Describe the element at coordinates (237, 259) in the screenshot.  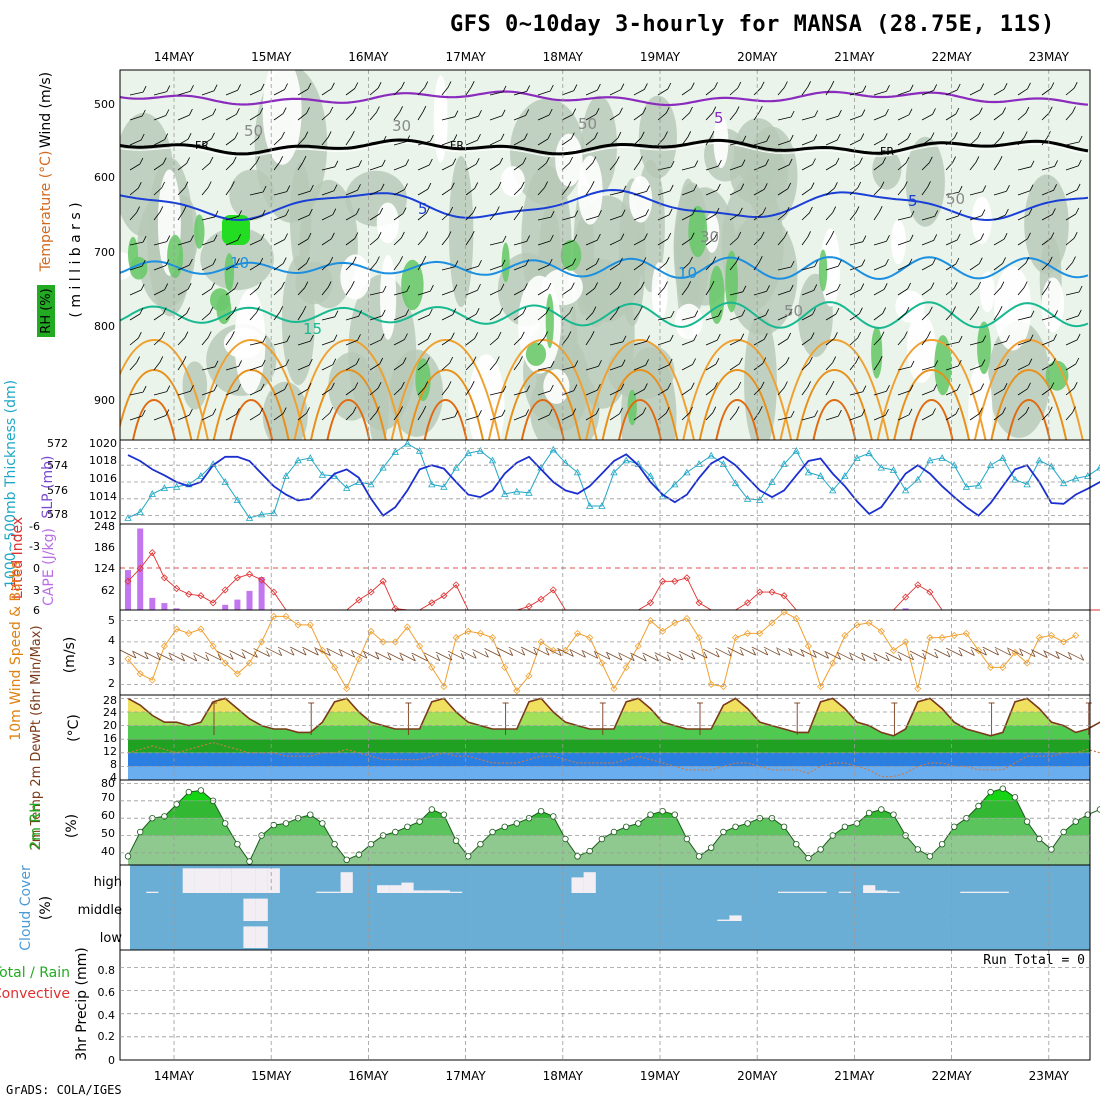
I see `rh-shade-blob` at that location.